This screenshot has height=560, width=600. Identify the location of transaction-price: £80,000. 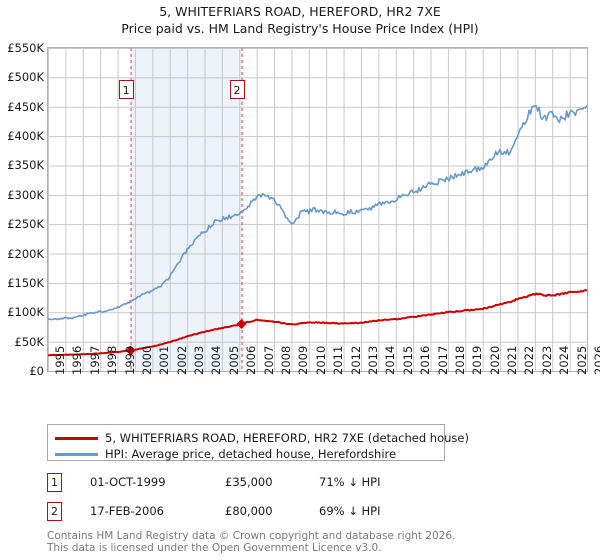
(249, 511).